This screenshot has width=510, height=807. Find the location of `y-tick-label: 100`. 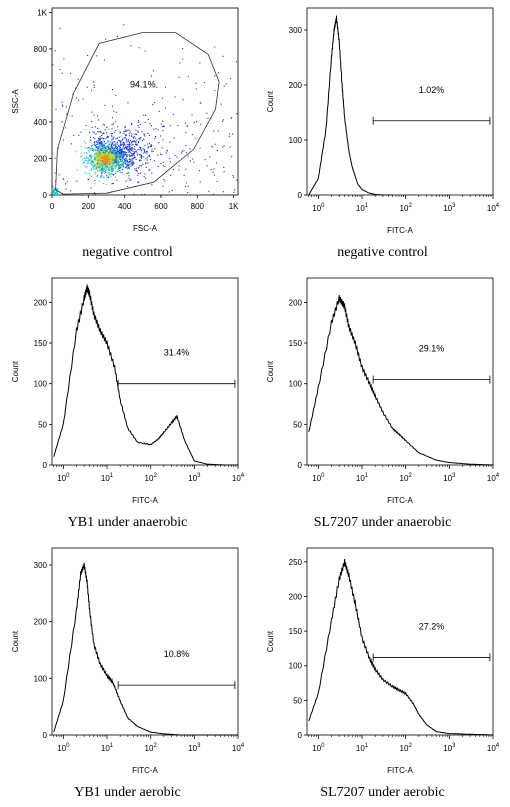

y-tick-label: 100 is located at coordinates (41, 384).